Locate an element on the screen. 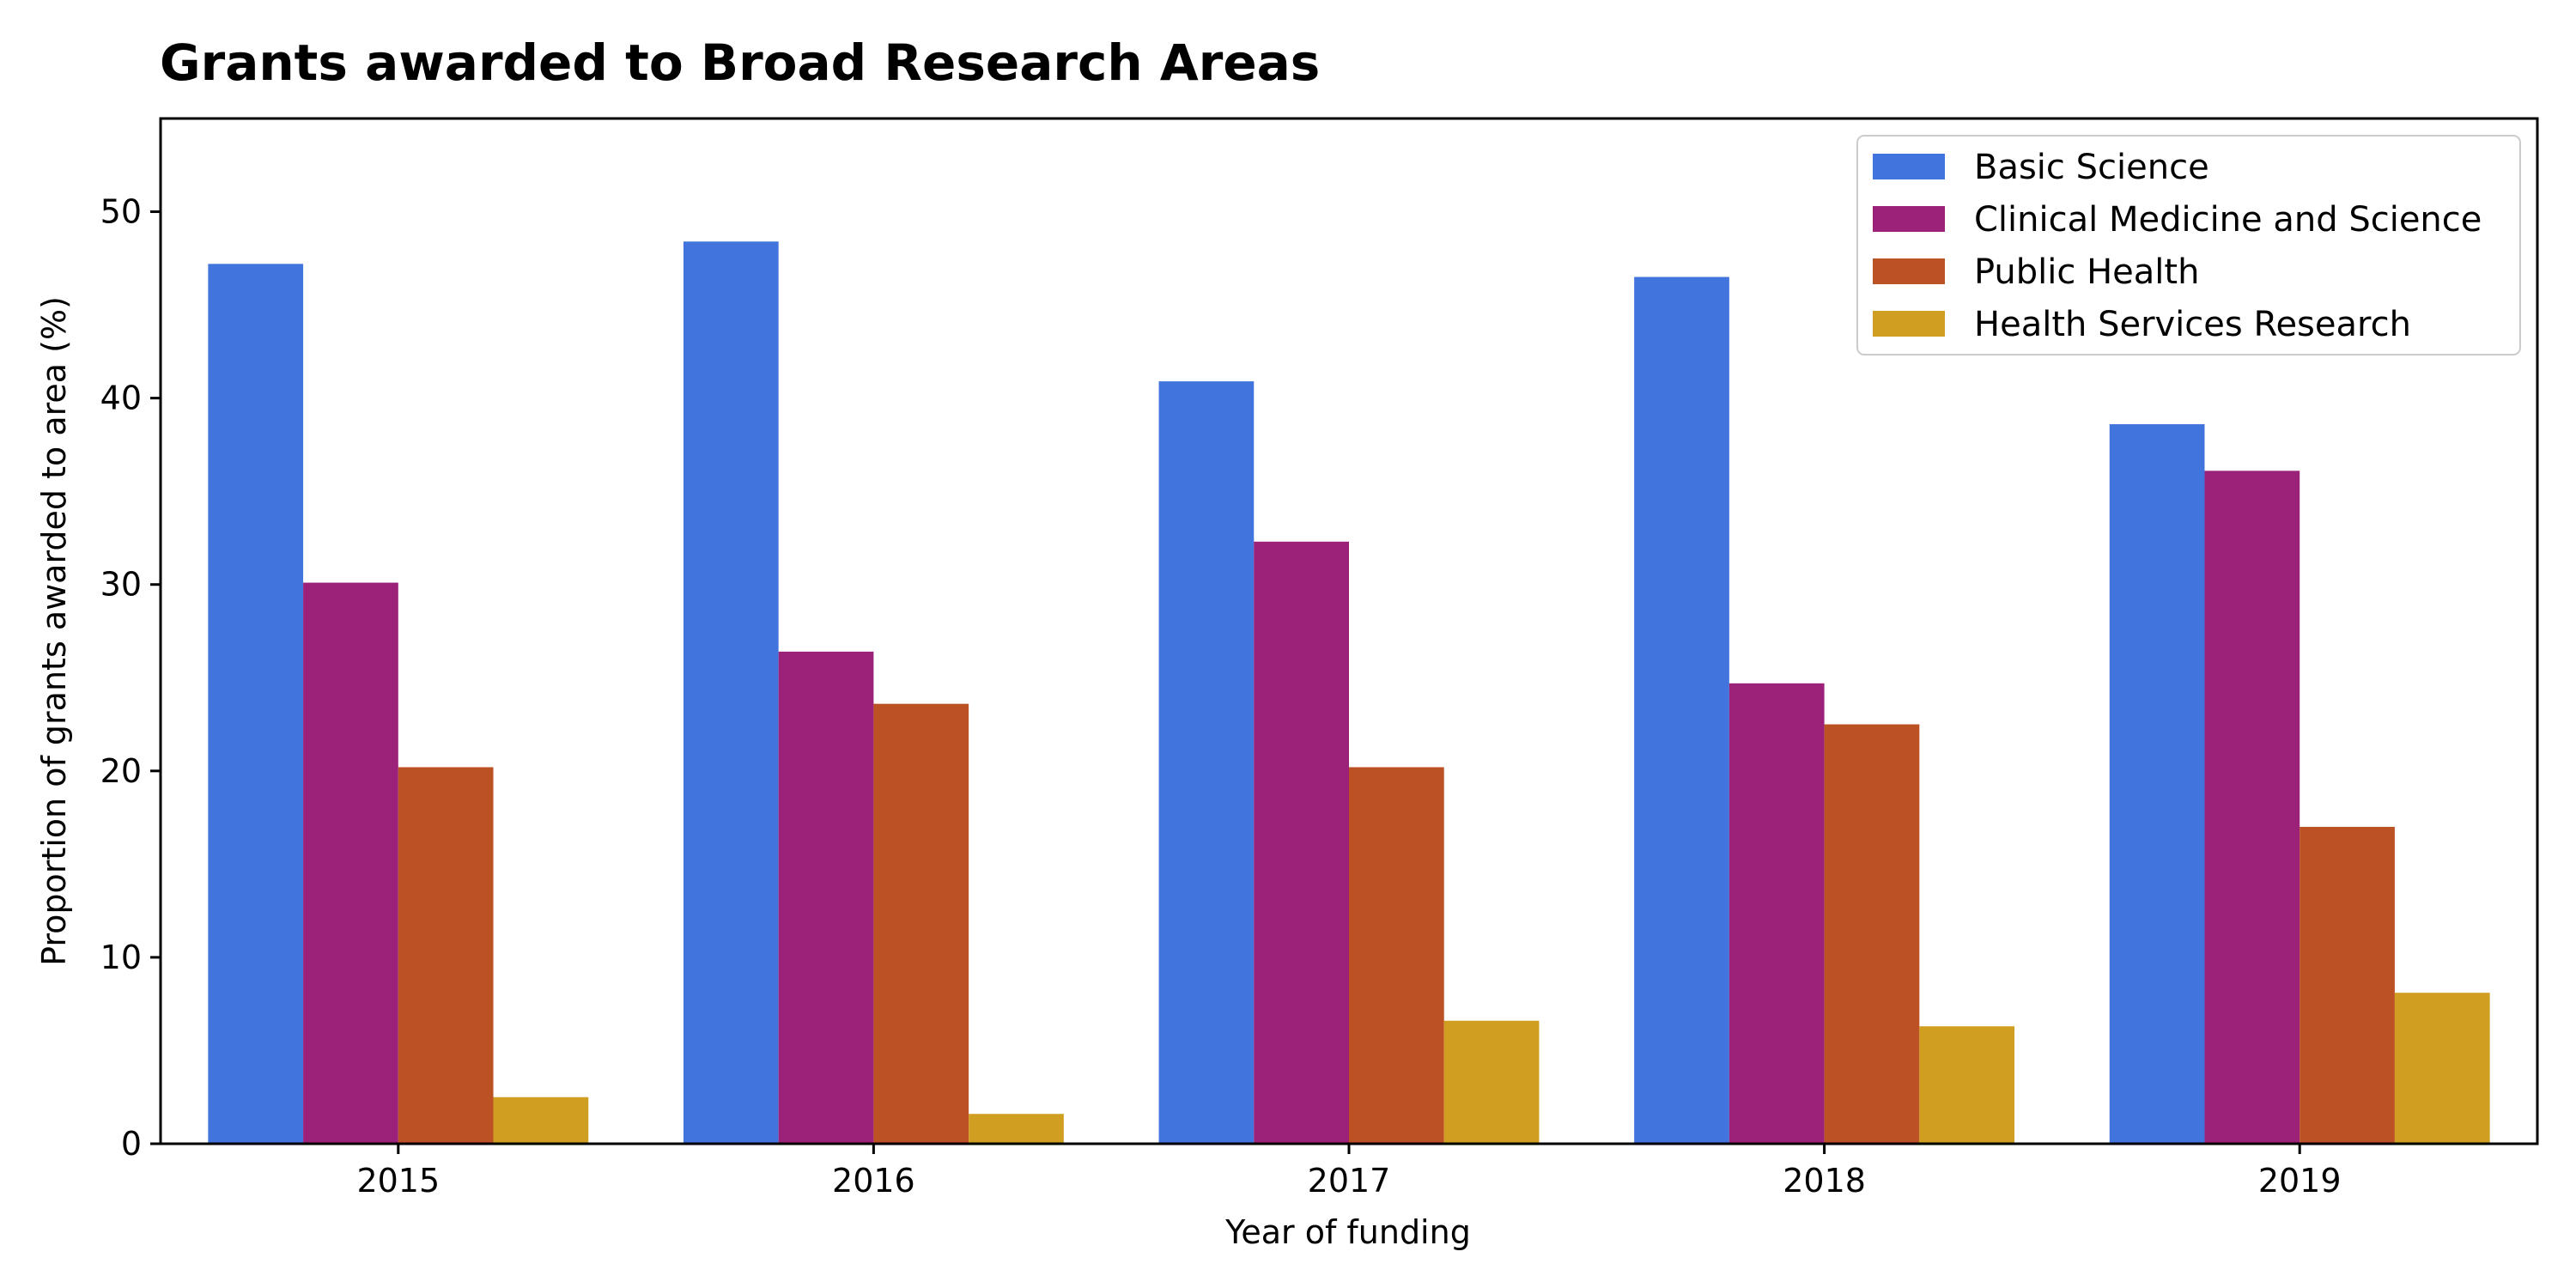 Image resolution: width=2576 pixels, height=1288 pixels. bar-health-services-research-2015 is located at coordinates (541, 1120).